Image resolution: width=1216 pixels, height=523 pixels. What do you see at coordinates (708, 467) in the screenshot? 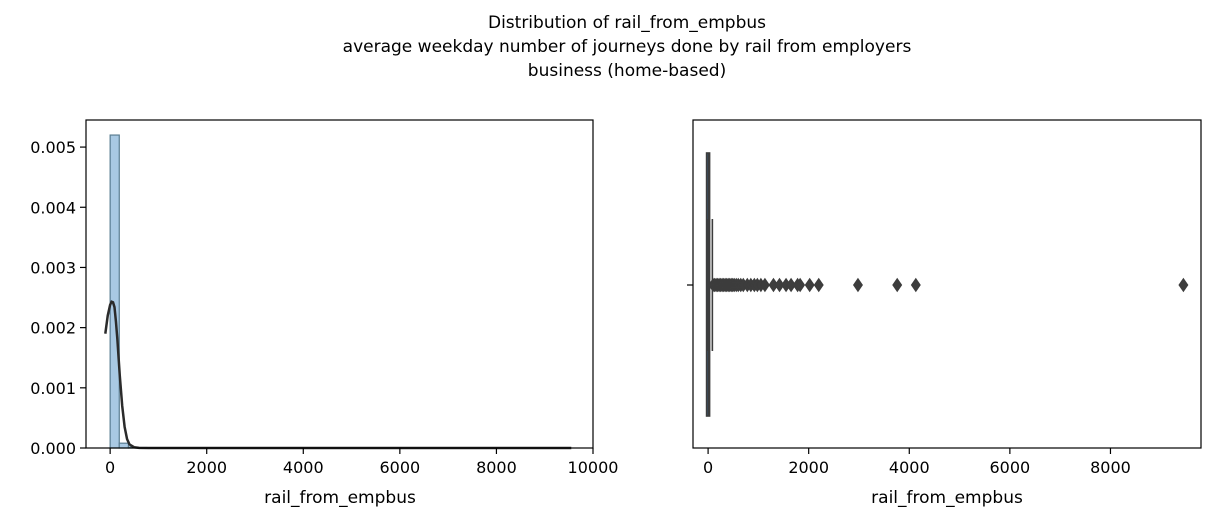
I see `boxplot-x-tick-label-0: 0` at bounding box center [708, 467].